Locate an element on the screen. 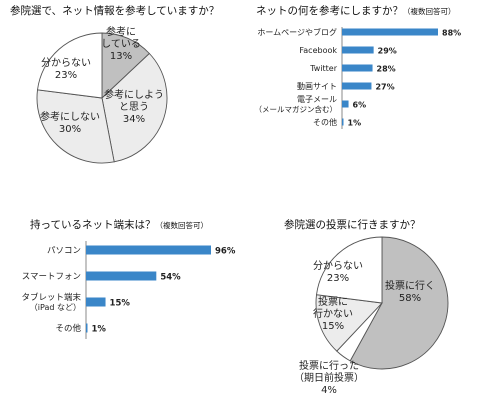 This screenshot has width=503, height=400. value-label-0: 96% is located at coordinates (225, 252).